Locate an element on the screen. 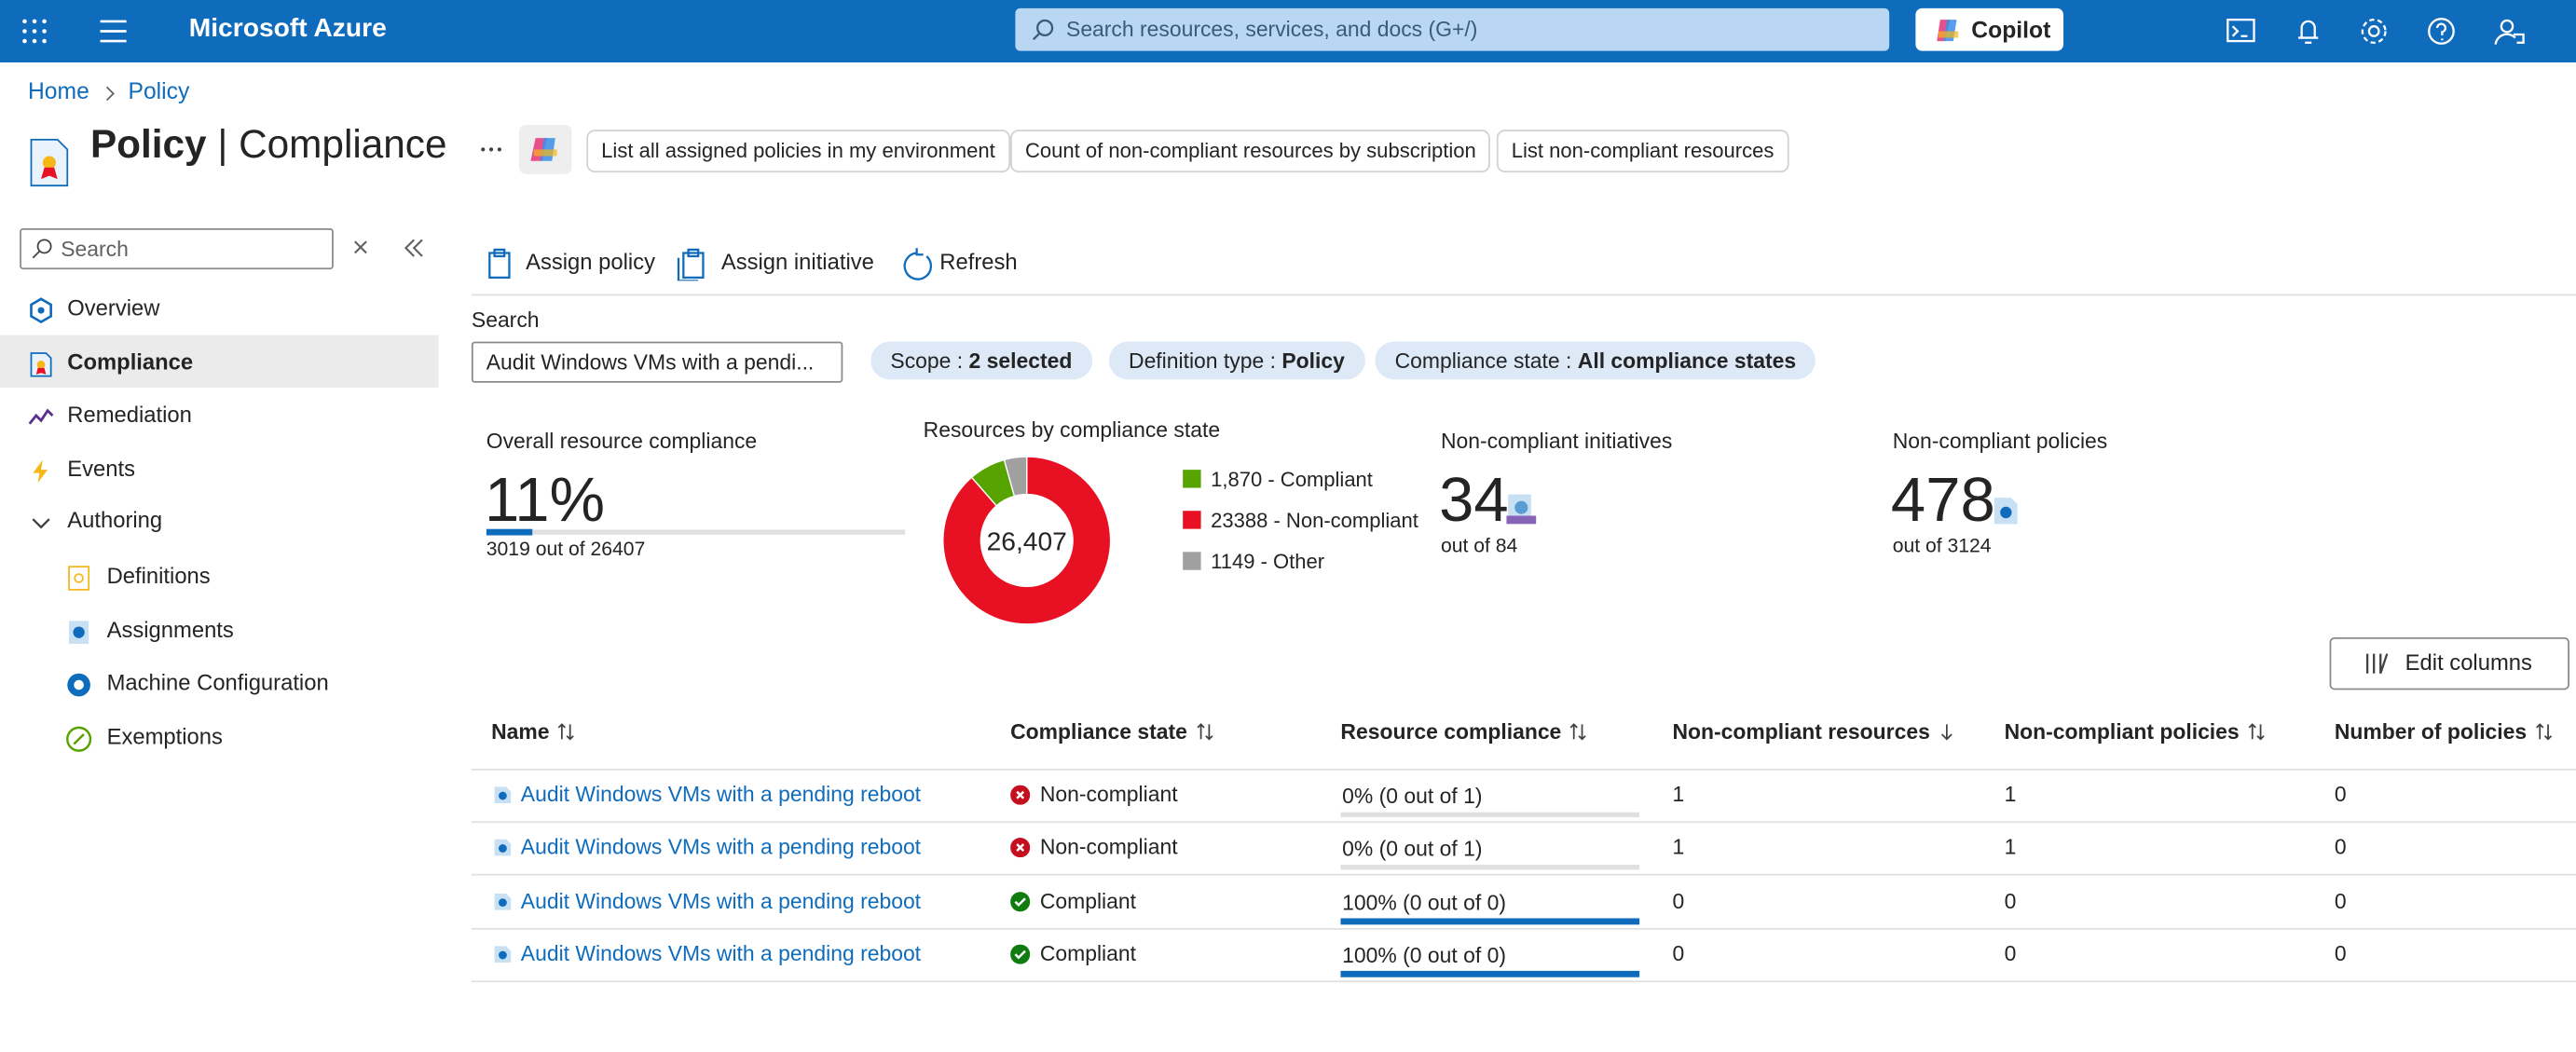 This screenshot has width=2576, height=1052. breadcrumb-home: Home is located at coordinates (58, 90).